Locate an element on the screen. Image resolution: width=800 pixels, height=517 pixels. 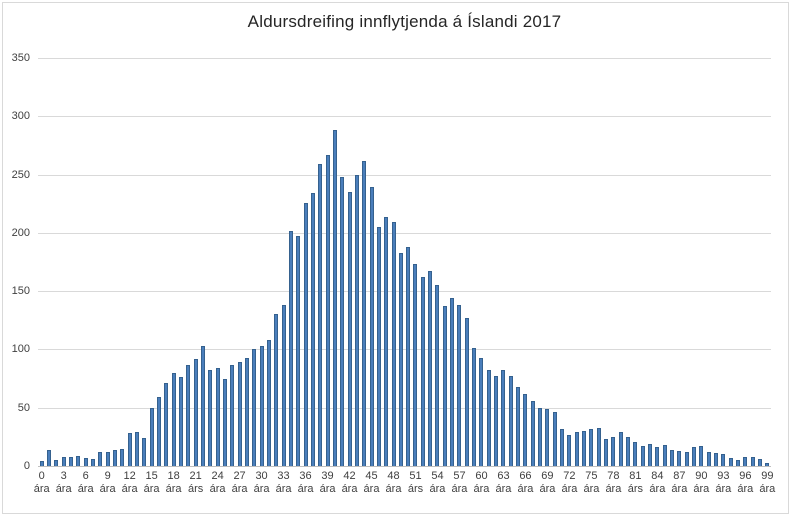
x-tick-number: 9 is located at coordinates (107, 476).